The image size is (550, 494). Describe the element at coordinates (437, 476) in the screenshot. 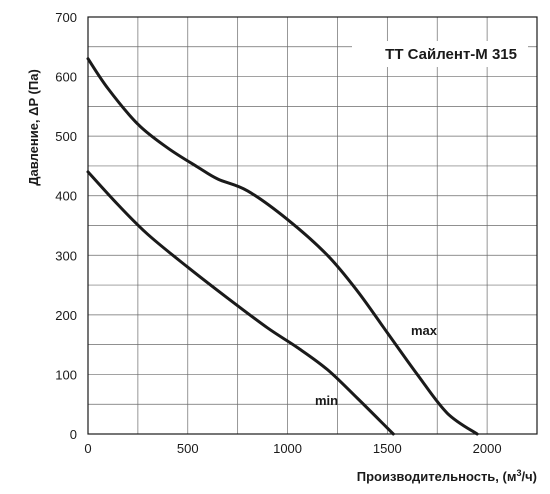

I see `x-axis-label-main: Производительность, (м` at that location.